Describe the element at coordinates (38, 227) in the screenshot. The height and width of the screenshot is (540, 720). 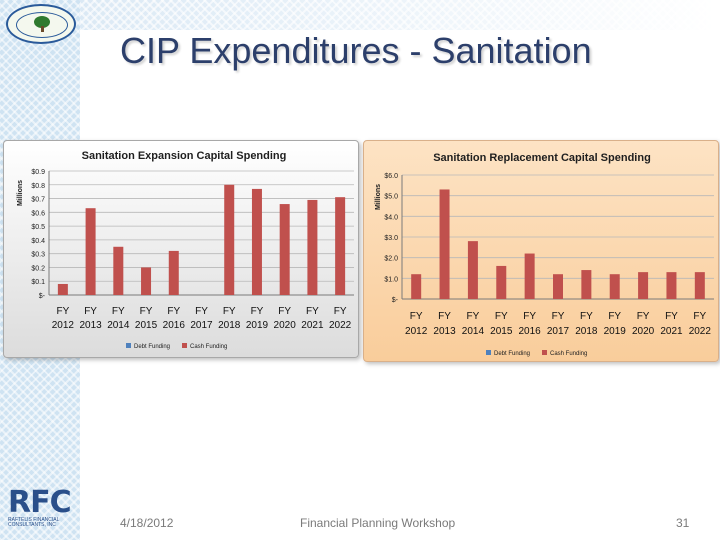
I see `y-tick-label: $0.5` at that location.